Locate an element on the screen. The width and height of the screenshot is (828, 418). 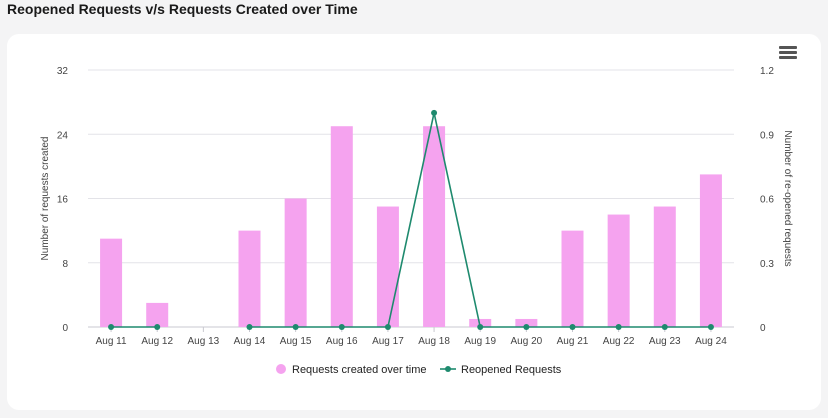
x-tick-label: Aug 17 is located at coordinates (388, 341).